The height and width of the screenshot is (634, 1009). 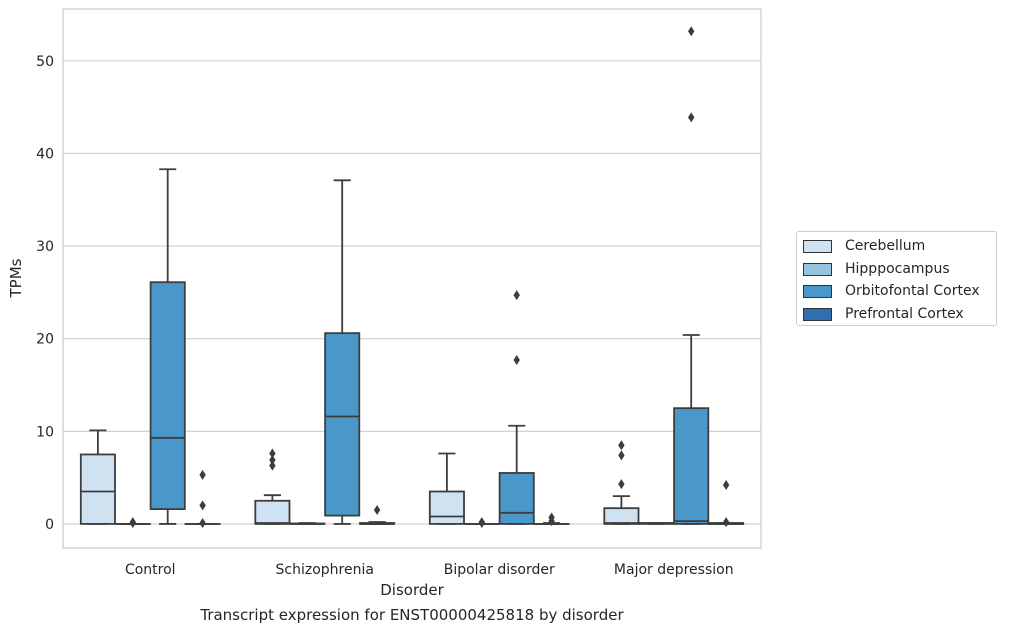 What do you see at coordinates (307, 523) in the screenshot?
I see `box-schizophrenia-hipppocampus` at bounding box center [307, 523].